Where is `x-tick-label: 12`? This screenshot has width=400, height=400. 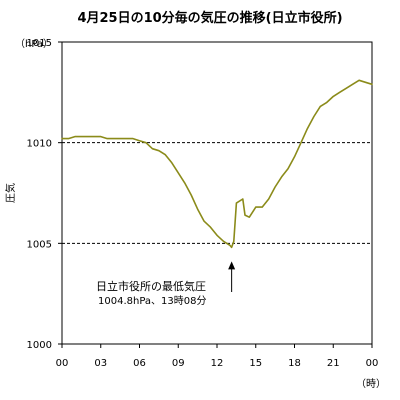 x-tick-label: 12 is located at coordinates (217, 363).